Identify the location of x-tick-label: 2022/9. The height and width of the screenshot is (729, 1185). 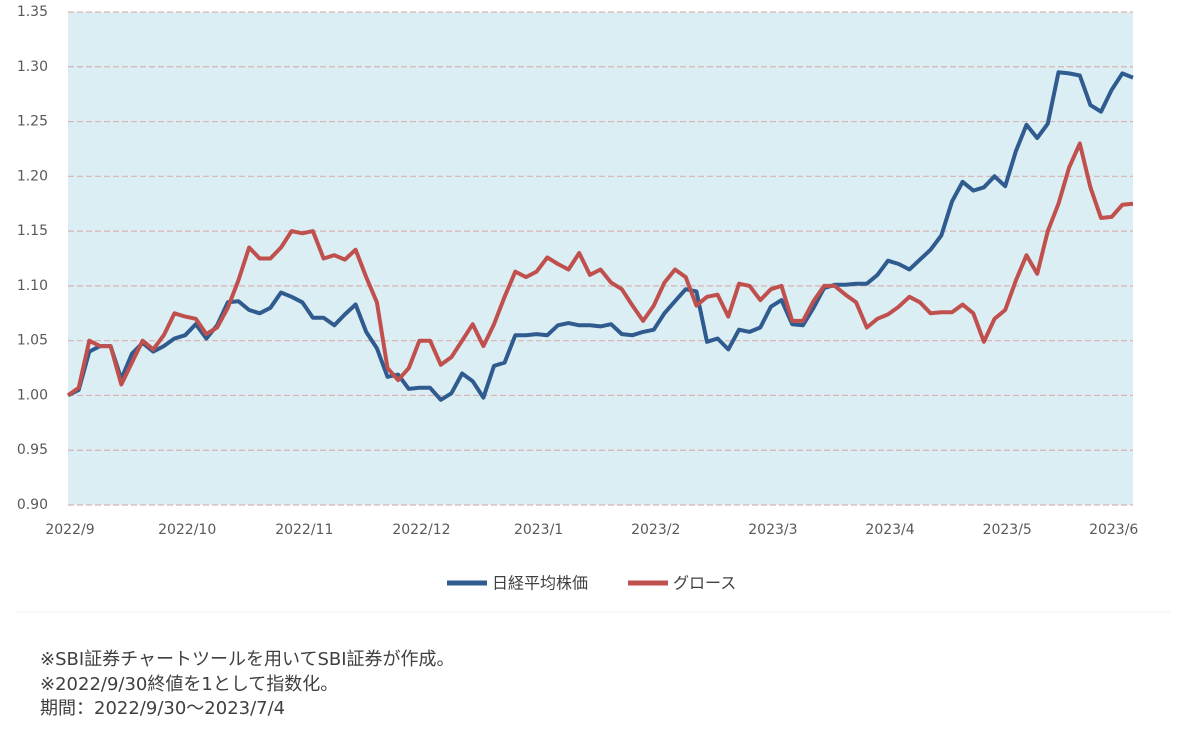
(69, 530).